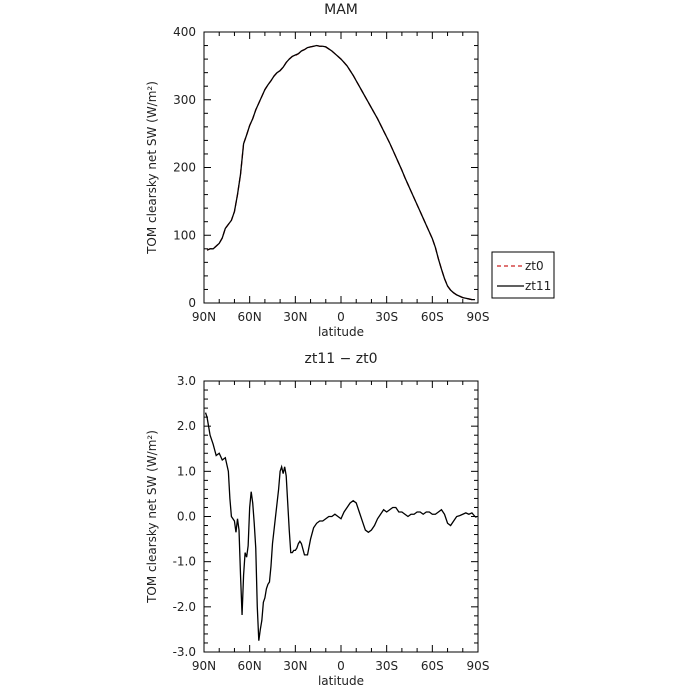  What do you see at coordinates (341, 10) in the screenshot?
I see `chart-title: MAM` at bounding box center [341, 10].